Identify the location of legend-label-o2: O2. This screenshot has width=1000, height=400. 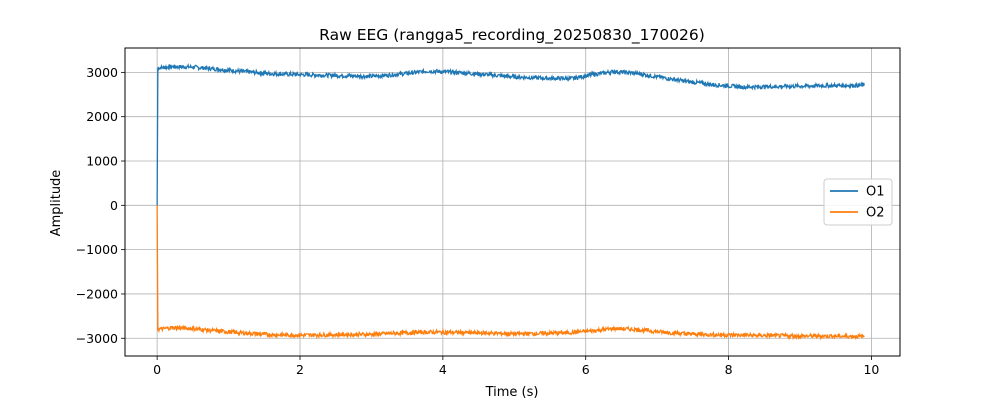
(875, 213).